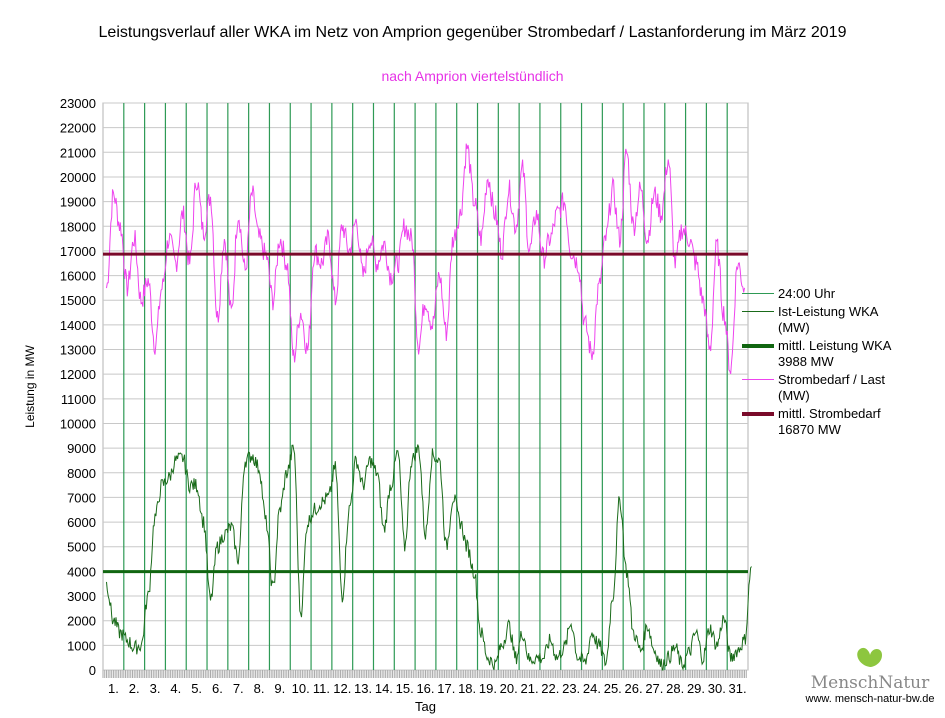 The height and width of the screenshot is (718, 945). Describe the element at coordinates (81, 621) in the screenshot. I see `y-tick-label: 2000` at that location.